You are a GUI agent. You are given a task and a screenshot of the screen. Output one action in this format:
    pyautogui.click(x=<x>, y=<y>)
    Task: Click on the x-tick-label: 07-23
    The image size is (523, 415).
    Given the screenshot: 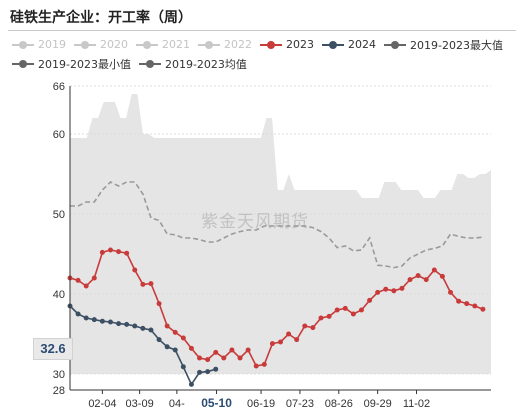 What is the action you would take?
    pyautogui.click(x=300, y=404)
    